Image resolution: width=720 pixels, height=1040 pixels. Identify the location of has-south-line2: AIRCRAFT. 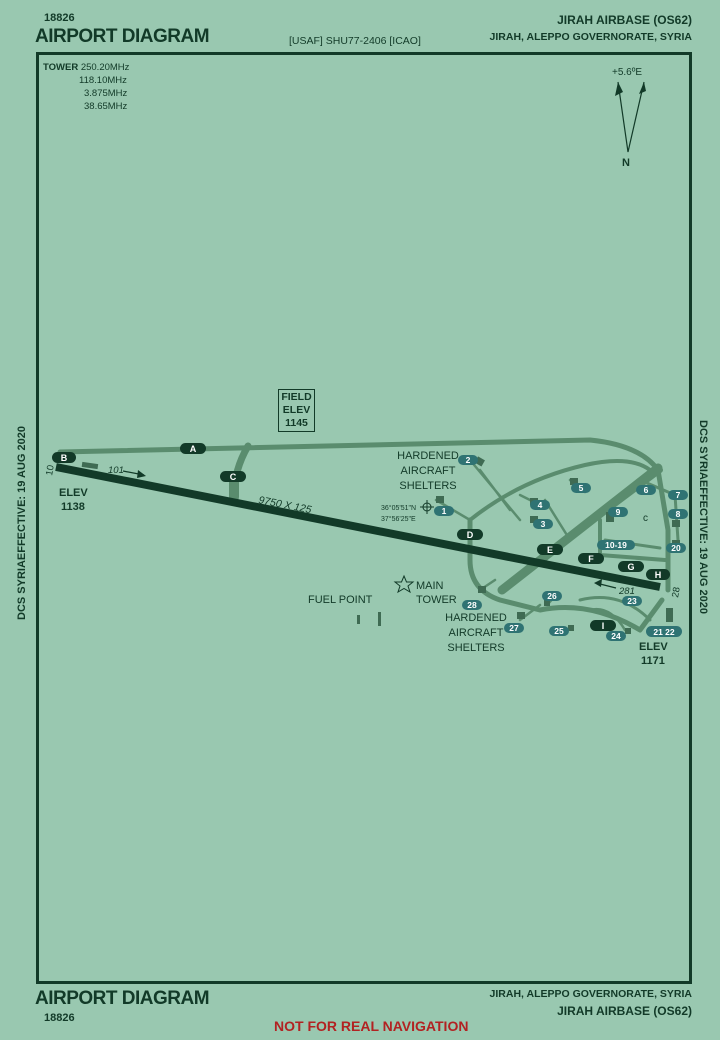
(476, 633).